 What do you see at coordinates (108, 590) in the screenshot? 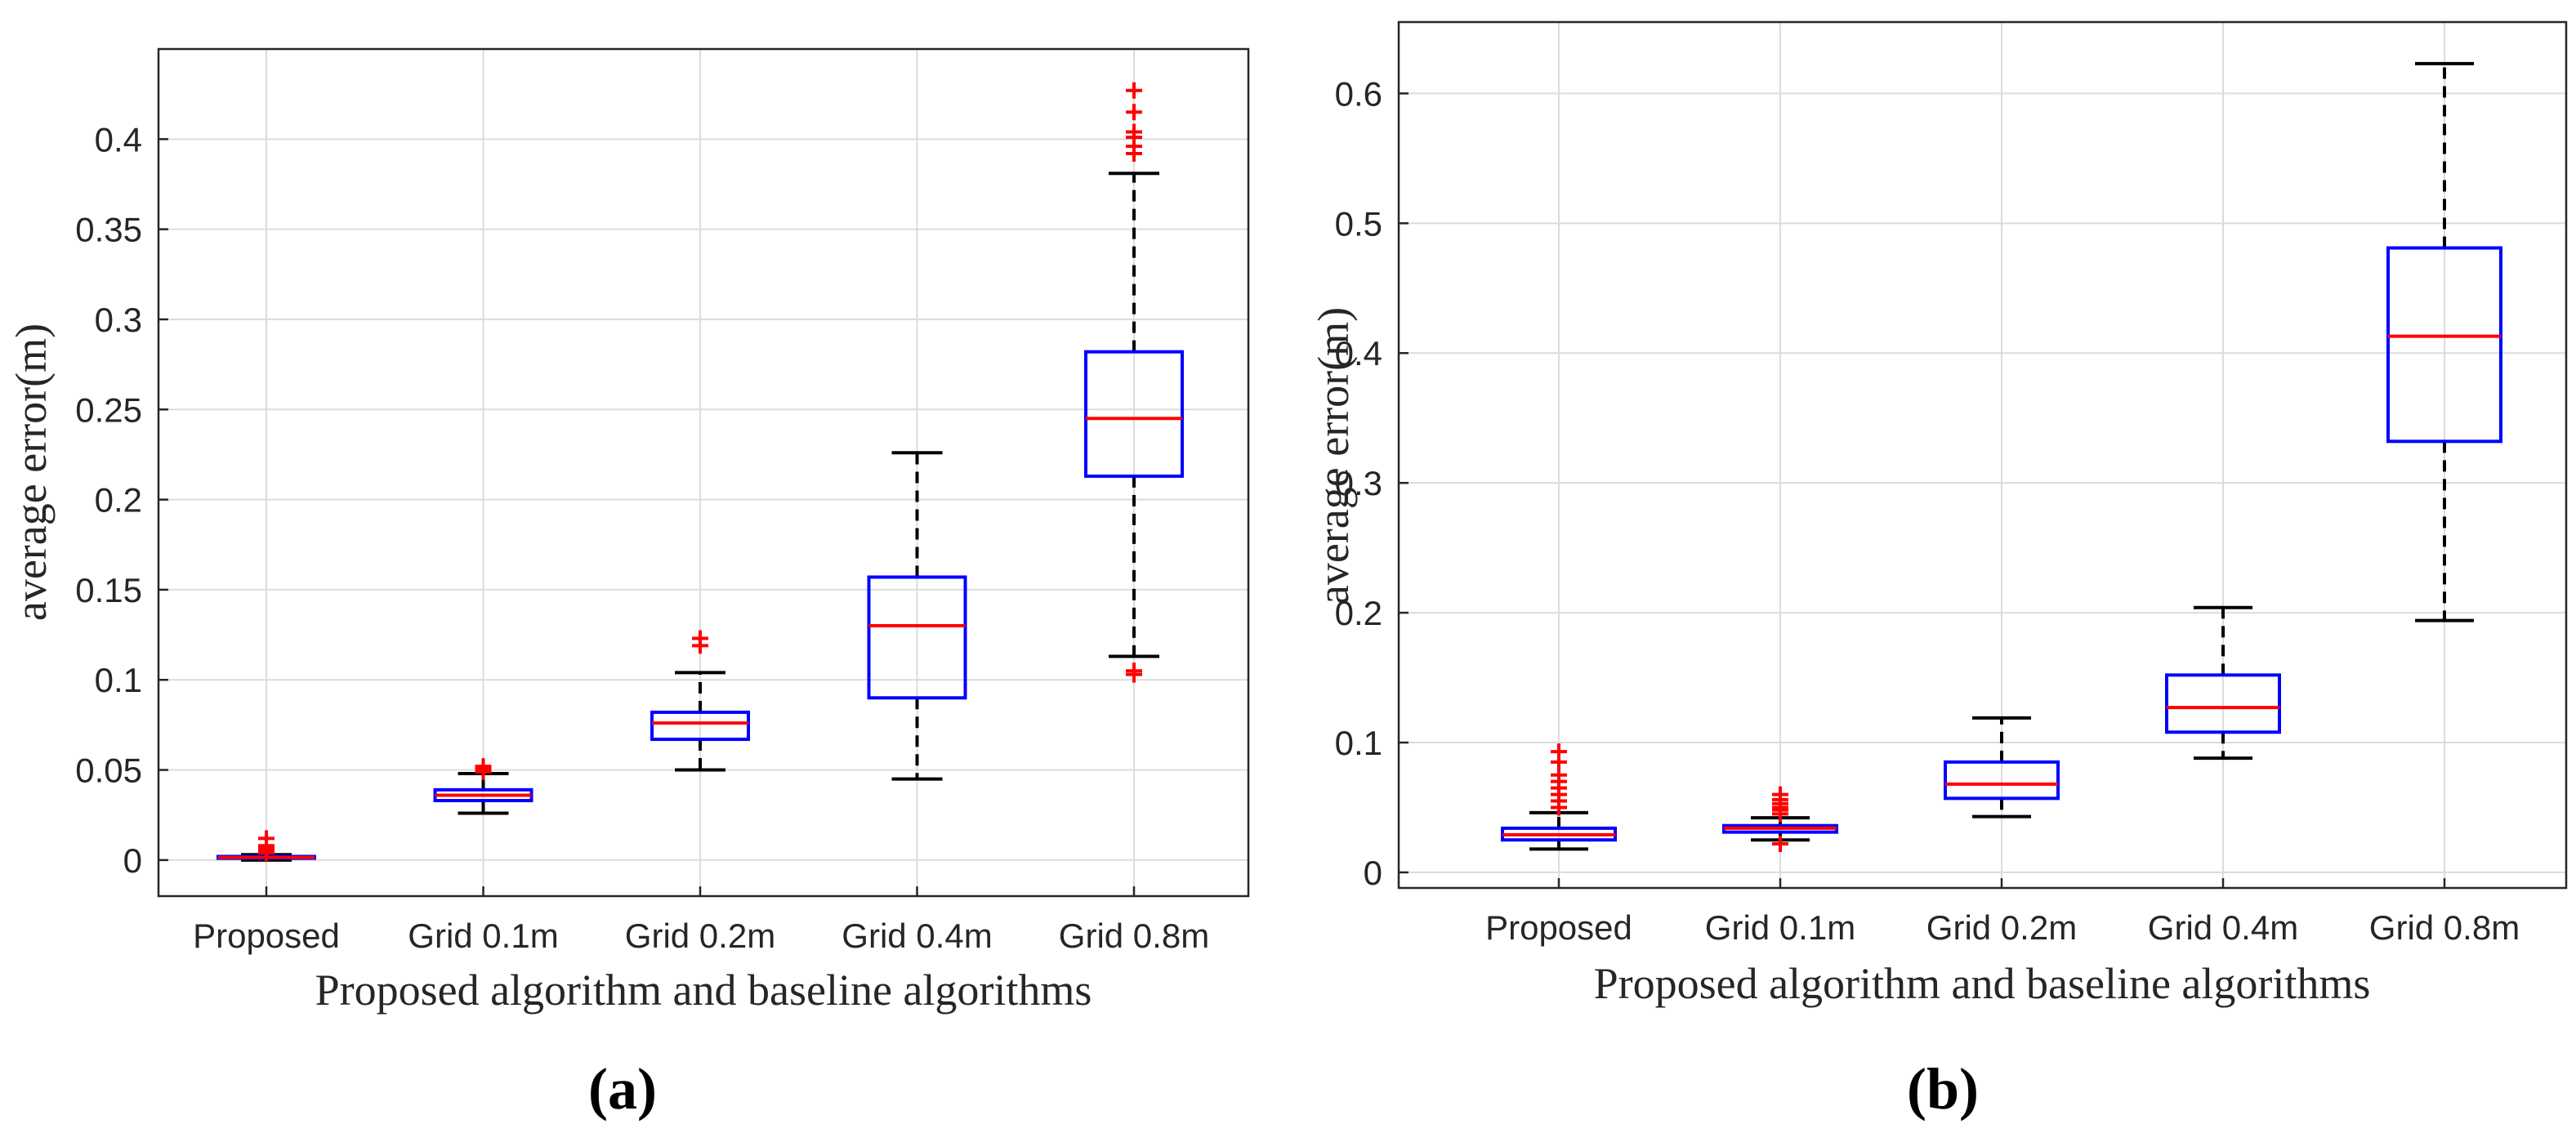
I see `y-tick-label-a: 0.15` at bounding box center [108, 590].